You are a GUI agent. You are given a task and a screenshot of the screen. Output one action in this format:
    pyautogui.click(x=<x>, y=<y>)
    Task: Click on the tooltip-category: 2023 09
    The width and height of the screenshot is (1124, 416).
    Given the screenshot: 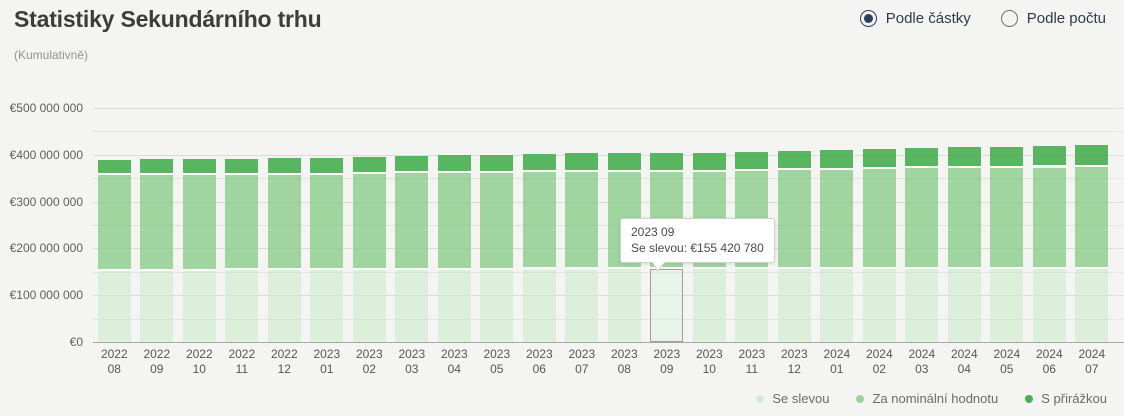 What is the action you would take?
    pyautogui.click(x=653, y=232)
    